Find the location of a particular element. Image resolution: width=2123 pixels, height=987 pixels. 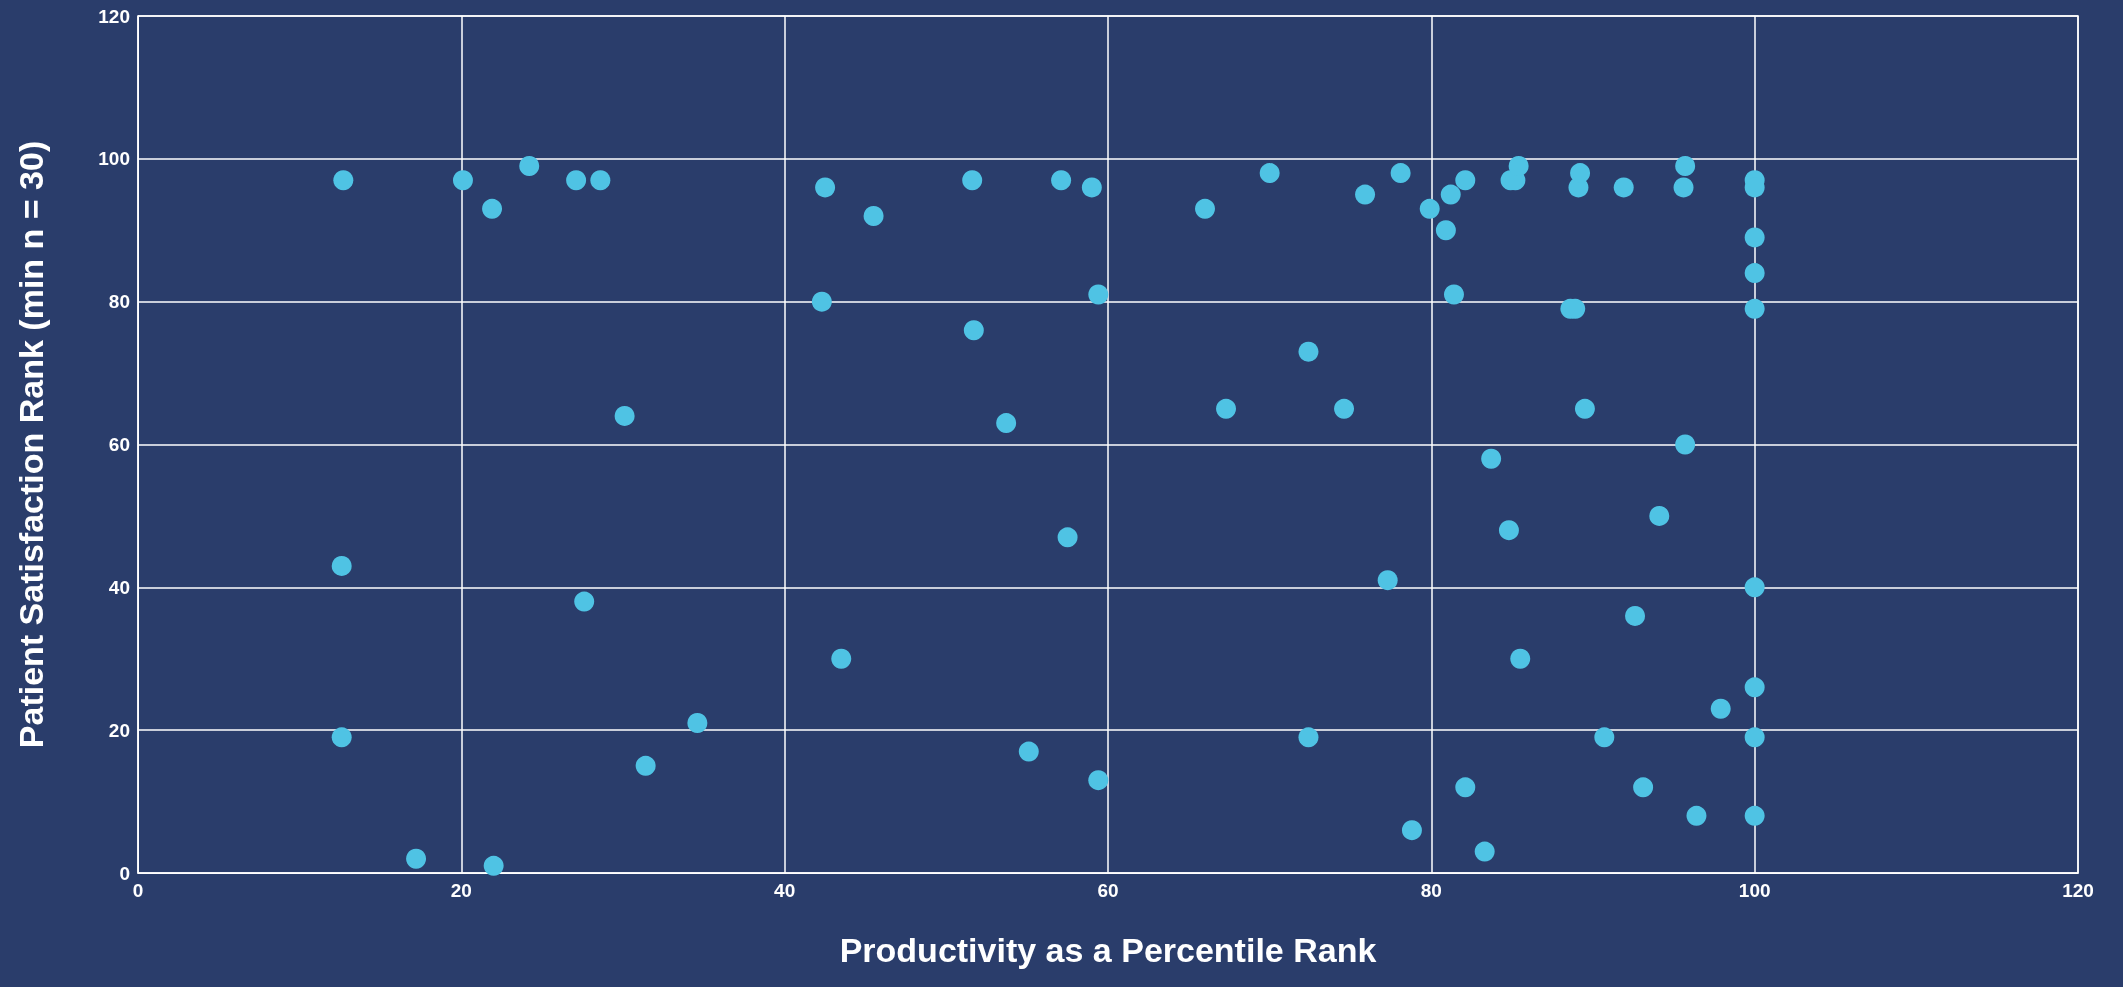

x-tick-label: 100 is located at coordinates (1754, 890).